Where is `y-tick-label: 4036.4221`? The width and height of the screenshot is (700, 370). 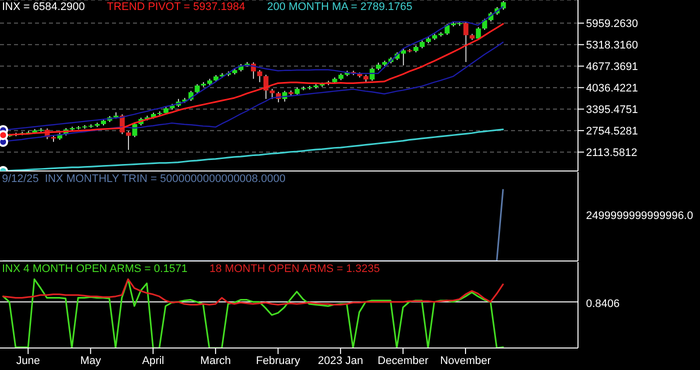
y-tick-label: 4036.4221 is located at coordinates (612, 88).